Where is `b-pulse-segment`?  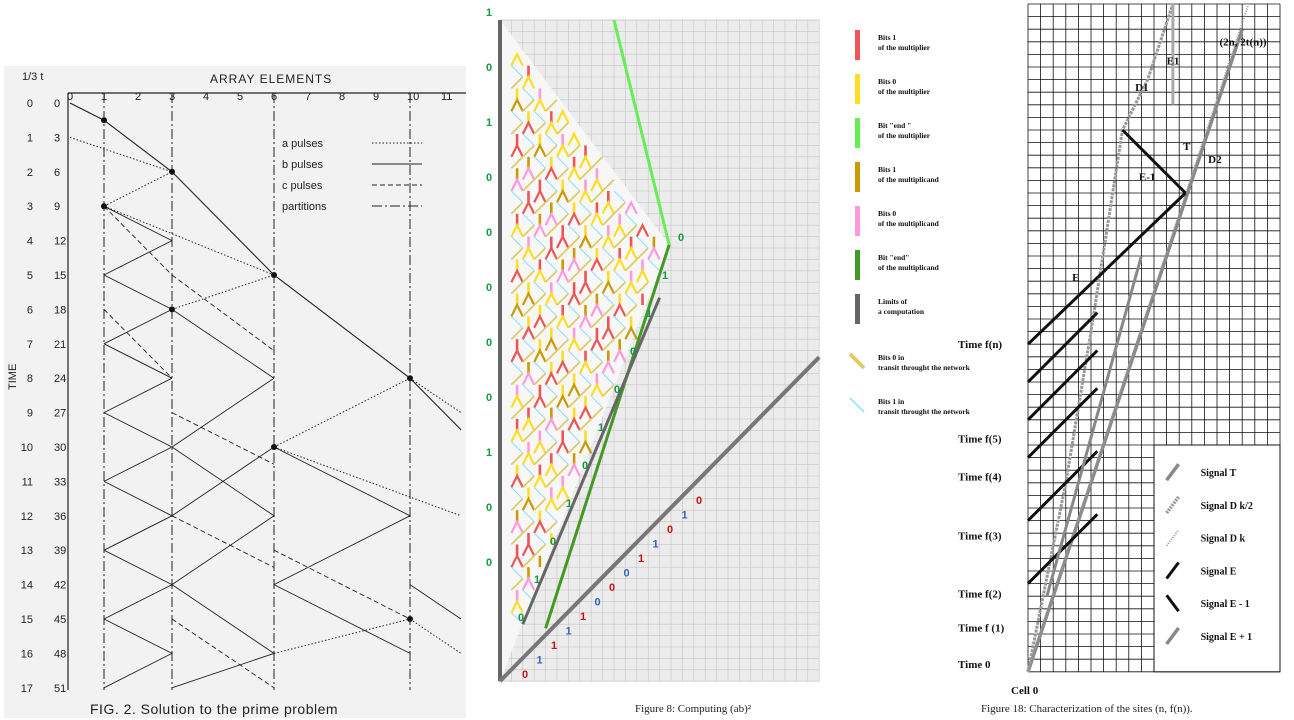 b-pulse-segment is located at coordinates (138, 498).